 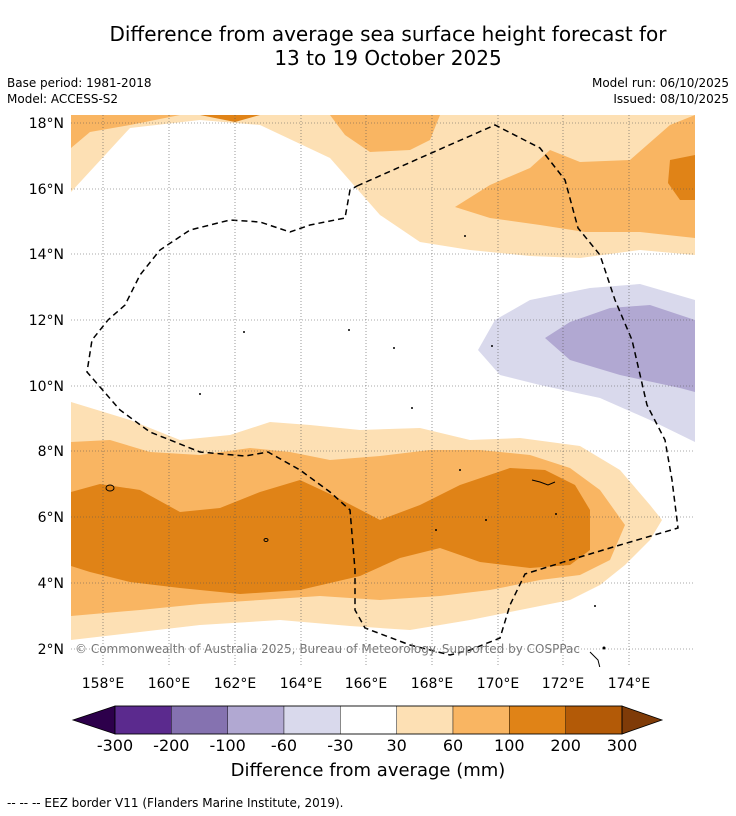 I want to click on base-period: Base period: 1981-2018, so click(x=79, y=83).